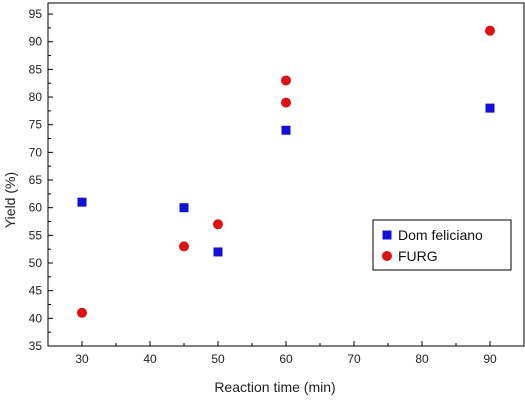  What do you see at coordinates (274, 387) in the screenshot?
I see `x-axis-label: Reaction time (min)` at bounding box center [274, 387].